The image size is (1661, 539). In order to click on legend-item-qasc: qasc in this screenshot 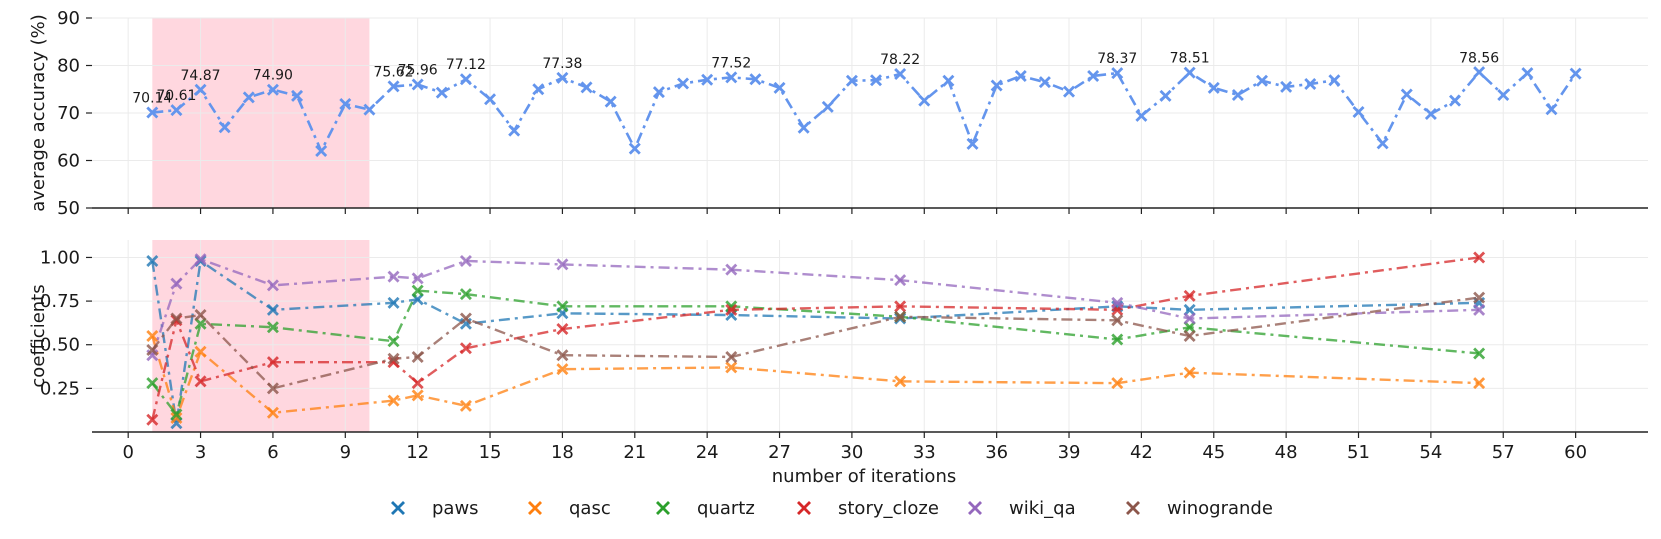, I will do `click(569, 508)`.